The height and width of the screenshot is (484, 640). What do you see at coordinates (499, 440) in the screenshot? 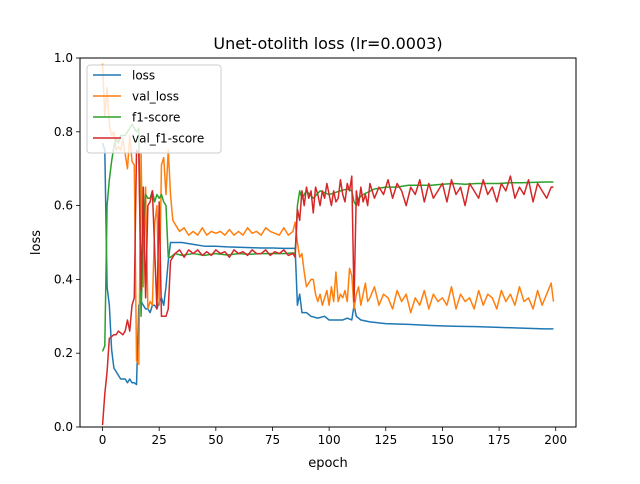
I see `x-tick-label: 175` at bounding box center [499, 440].